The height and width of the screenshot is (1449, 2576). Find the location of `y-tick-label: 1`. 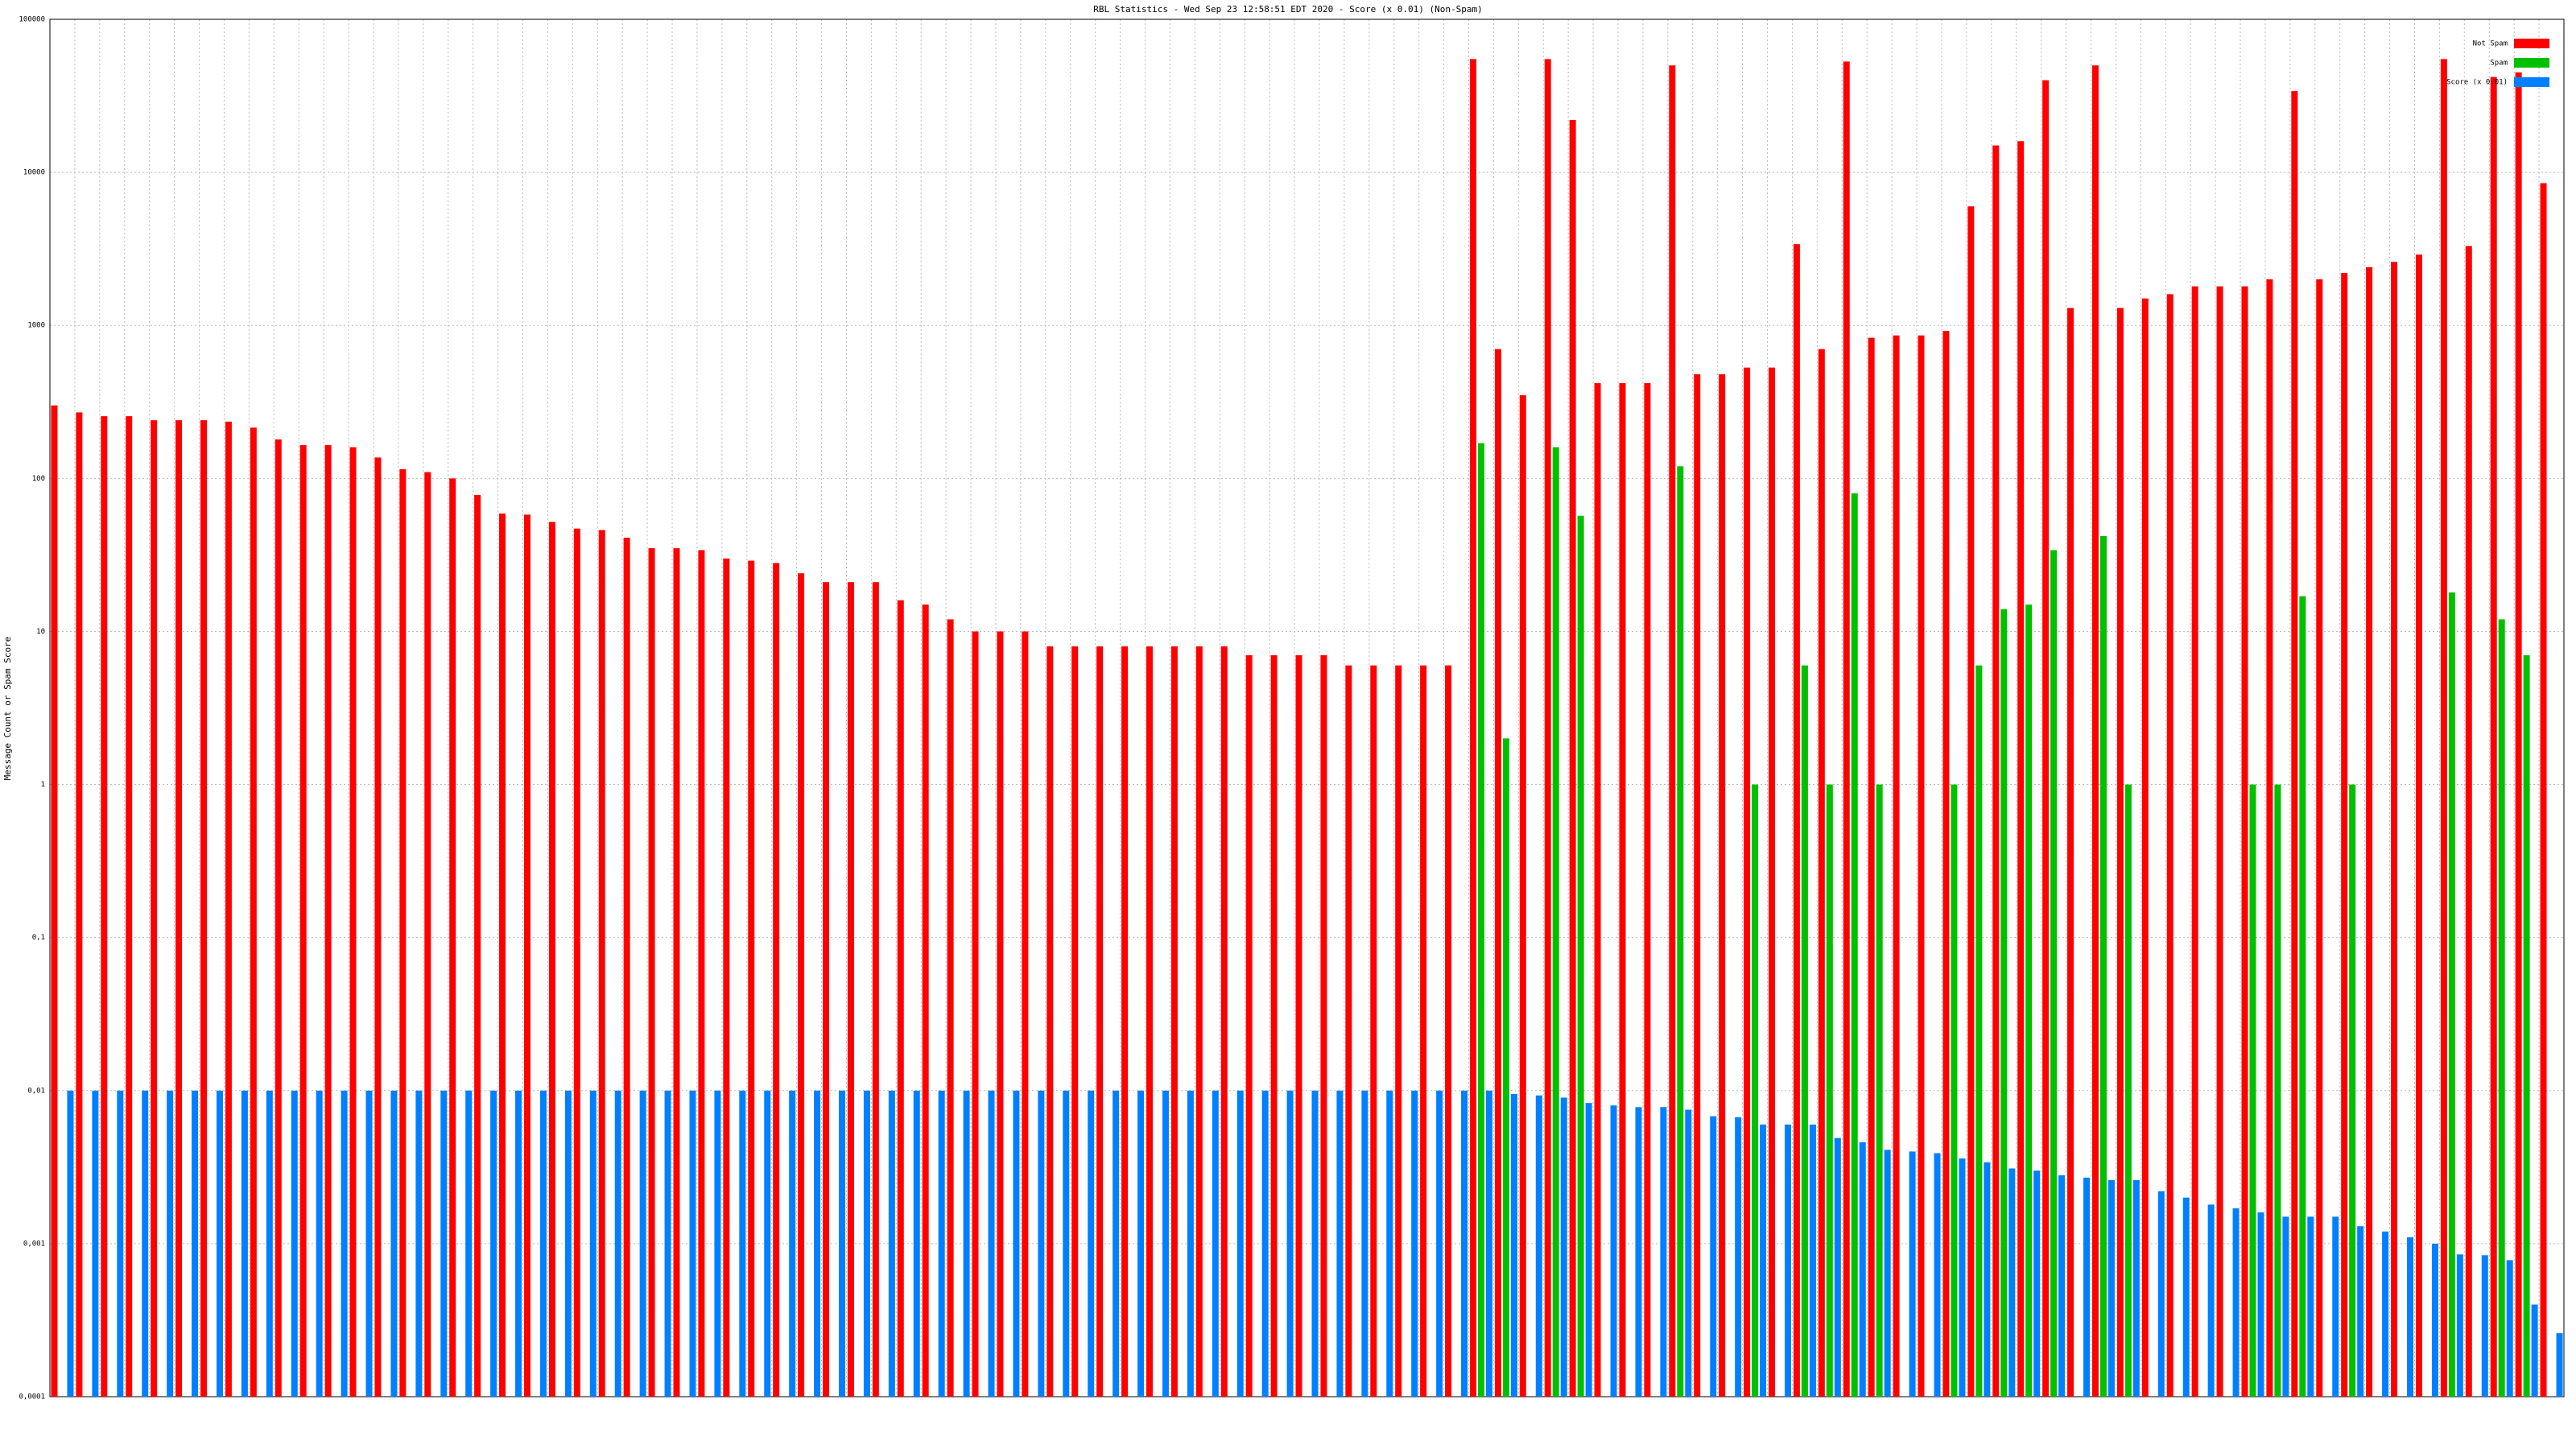

y-tick-label: 1 is located at coordinates (43, 785).